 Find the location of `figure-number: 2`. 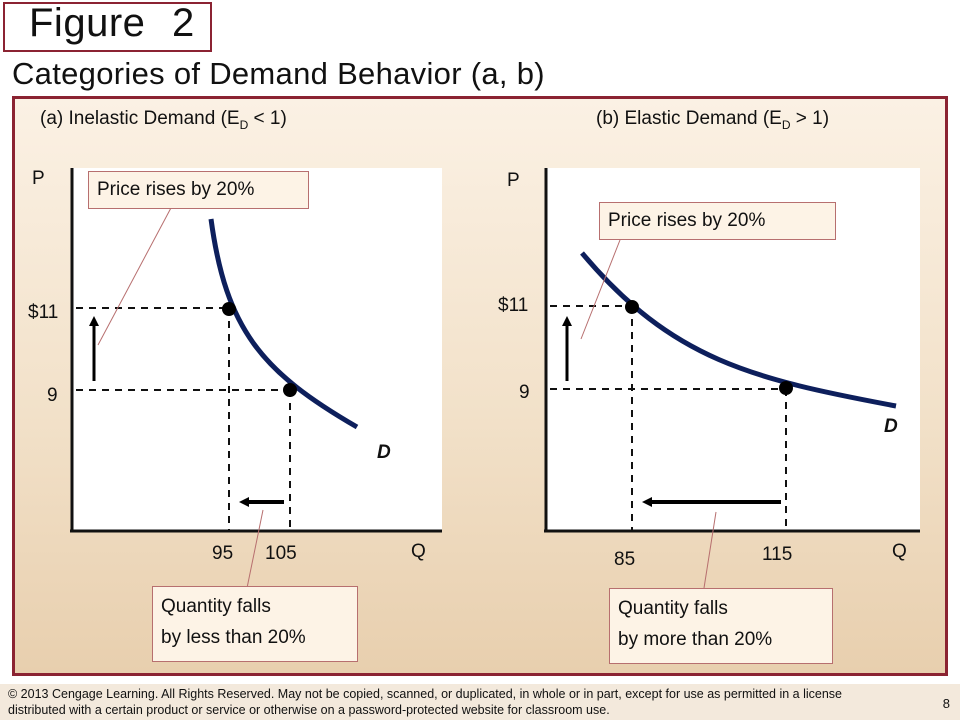

figure-number: 2 is located at coordinates (183, 23).